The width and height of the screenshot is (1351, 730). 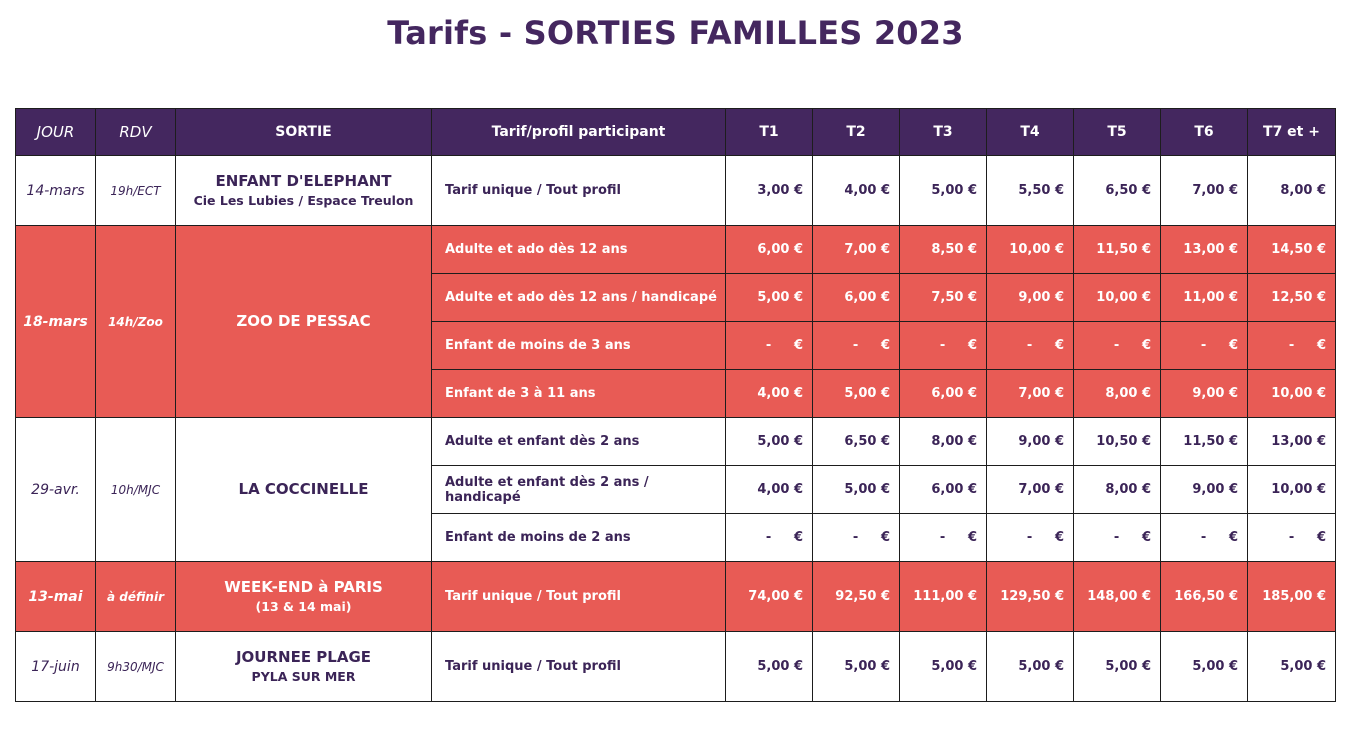 What do you see at coordinates (135, 132) in the screenshot?
I see `header-rdv: RDV` at bounding box center [135, 132].